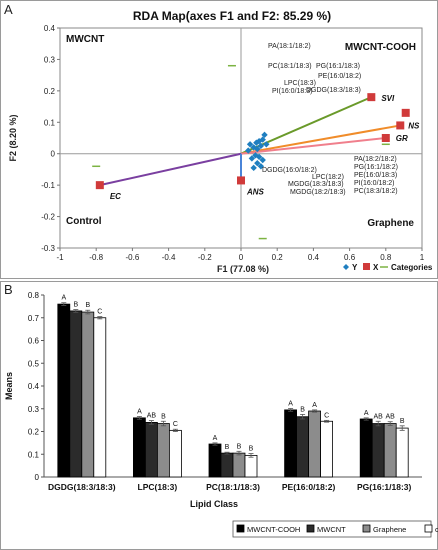 The height and width of the screenshot is (550, 438). I want to click on annotation-top: LPC(18:3), so click(300, 83).